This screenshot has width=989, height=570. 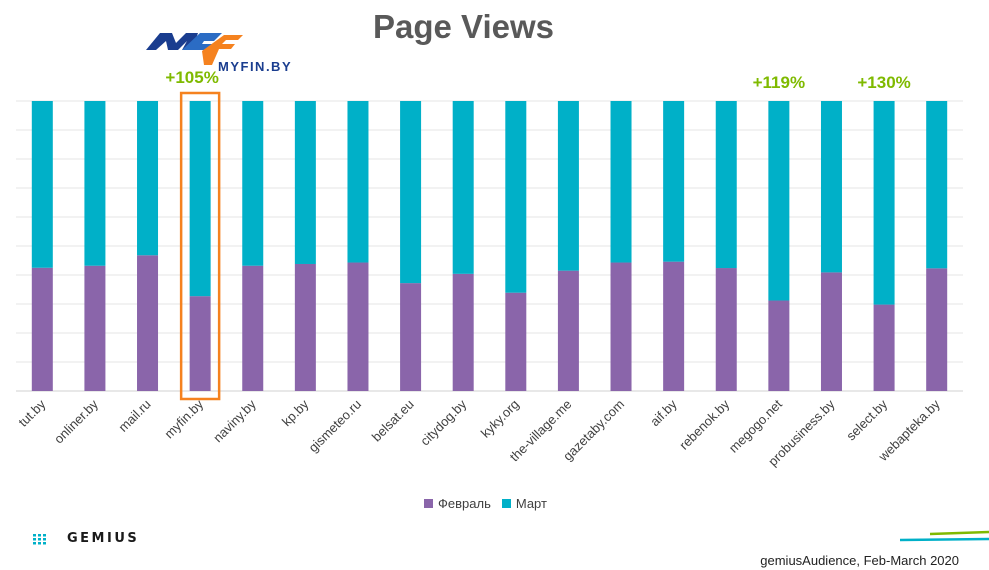 I want to click on legend: Февраль Март, so click(x=491, y=503).